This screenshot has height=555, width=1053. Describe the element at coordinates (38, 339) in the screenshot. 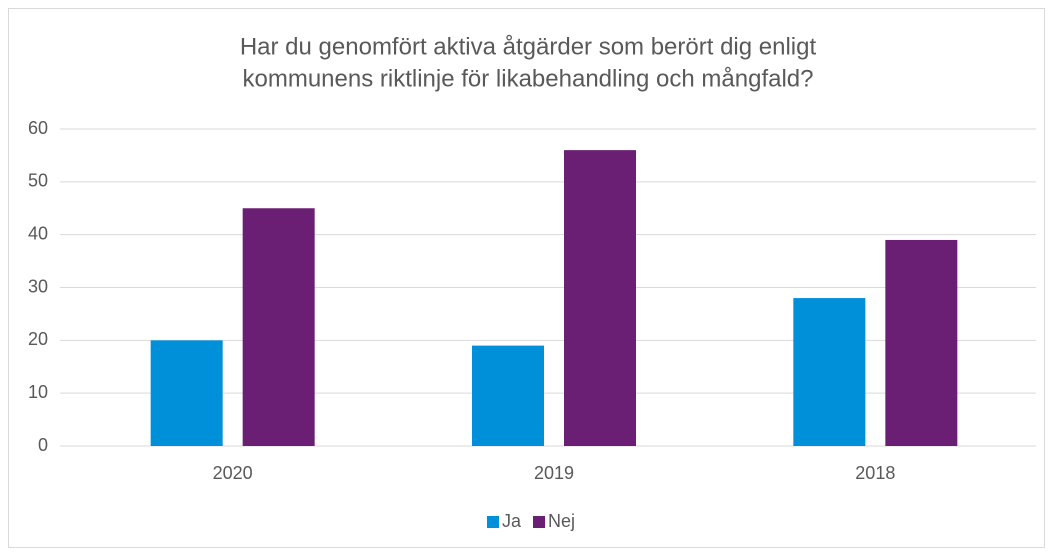

I see `y-tick-label: 20` at that location.